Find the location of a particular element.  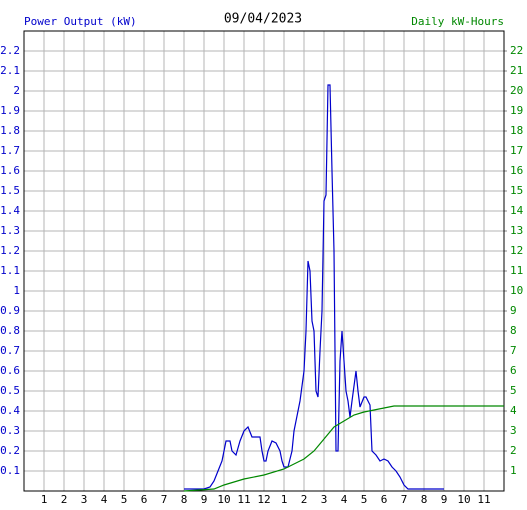

y-tick-label: 2.2 is located at coordinates (10, 50).